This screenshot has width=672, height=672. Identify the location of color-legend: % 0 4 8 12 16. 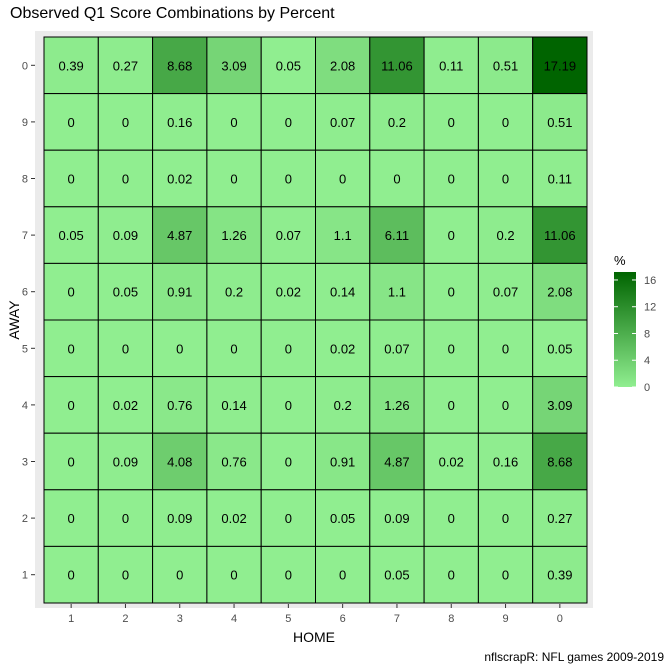
(635, 323).